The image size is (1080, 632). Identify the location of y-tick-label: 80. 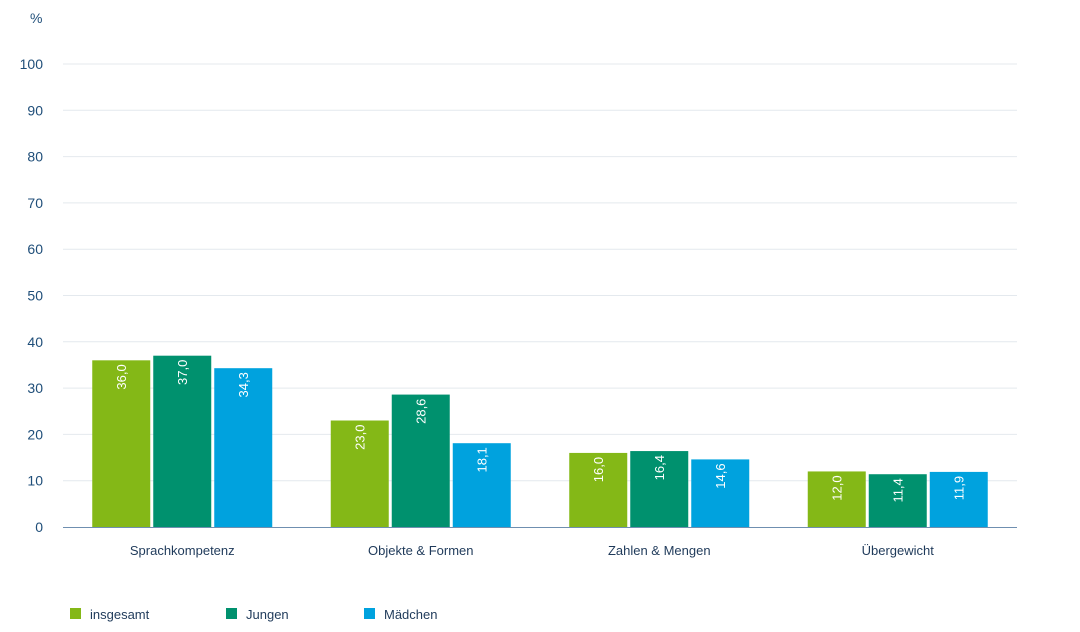
(35, 157).